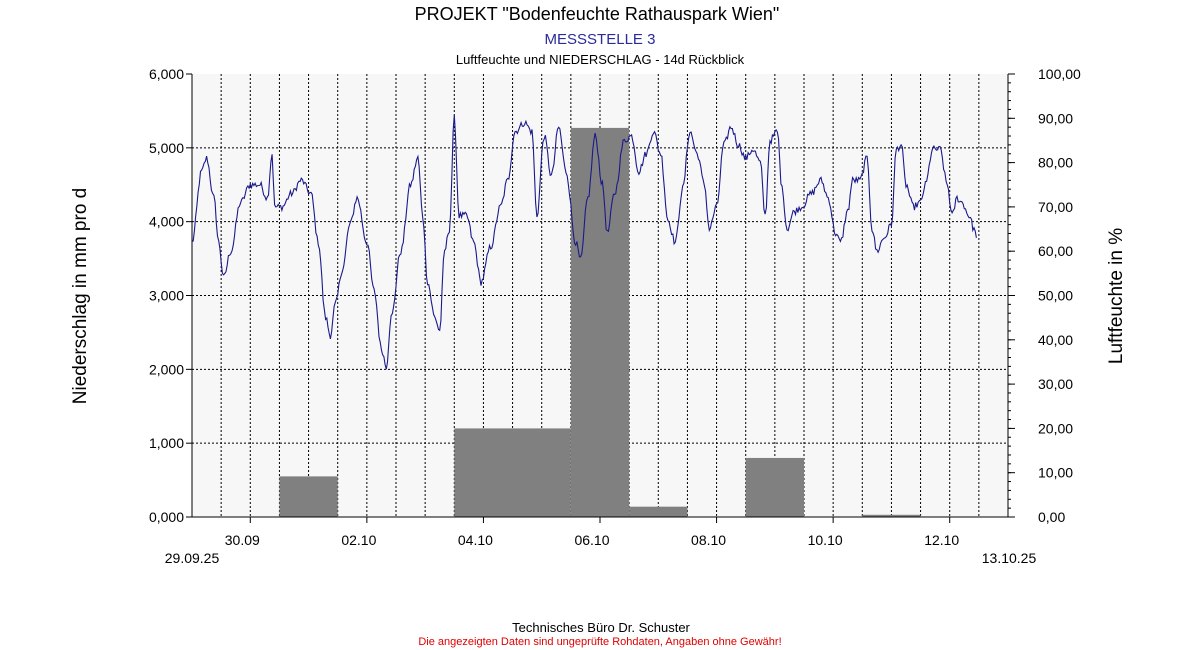 This screenshot has height=650, width=1200. What do you see at coordinates (1051, 517) in the screenshot?
I see `y-right-tick-label: 0,00` at bounding box center [1051, 517].